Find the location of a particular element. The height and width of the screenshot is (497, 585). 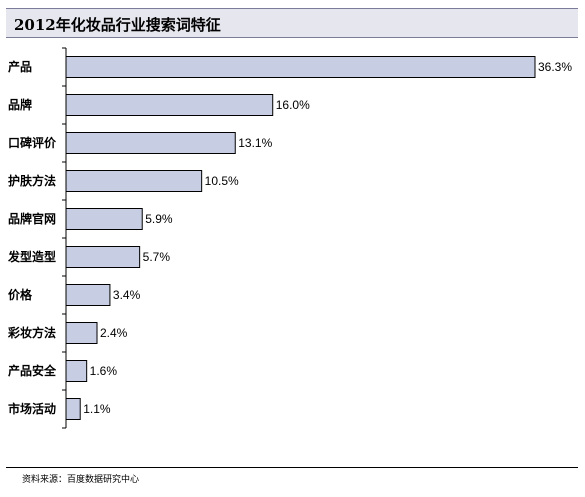

value-label: 2.4% is located at coordinates (114, 333).